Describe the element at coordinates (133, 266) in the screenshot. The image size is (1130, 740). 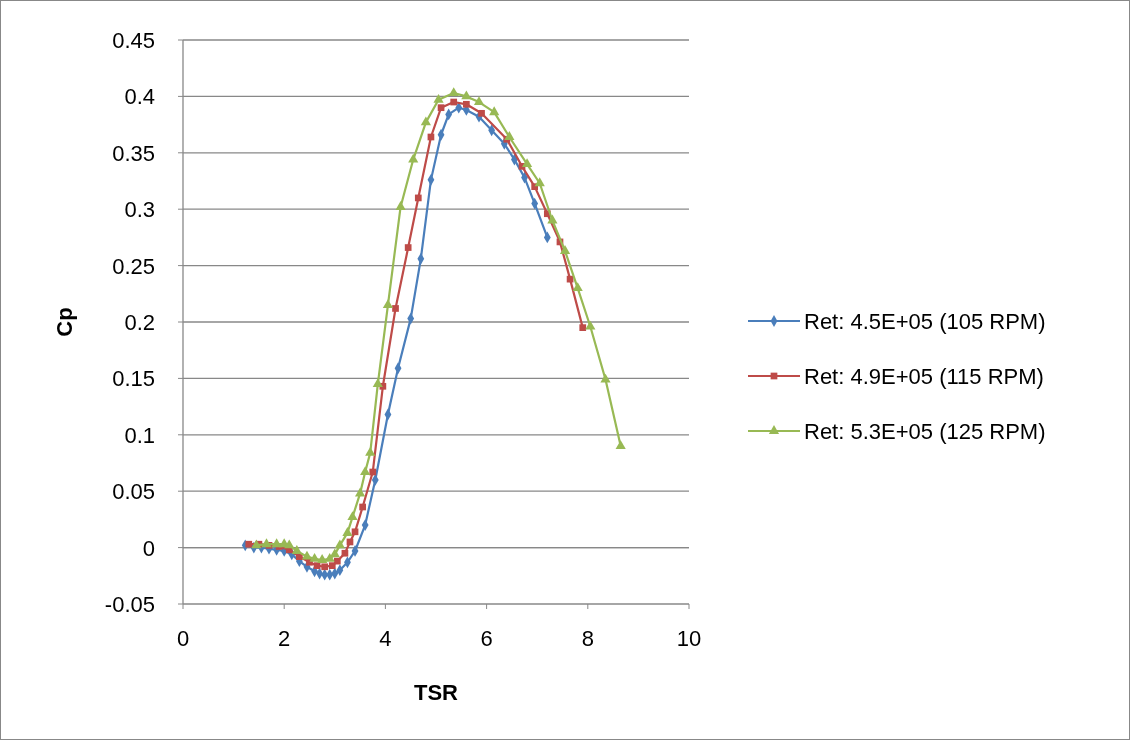
I see `y-tick-label: 0.25` at that location.